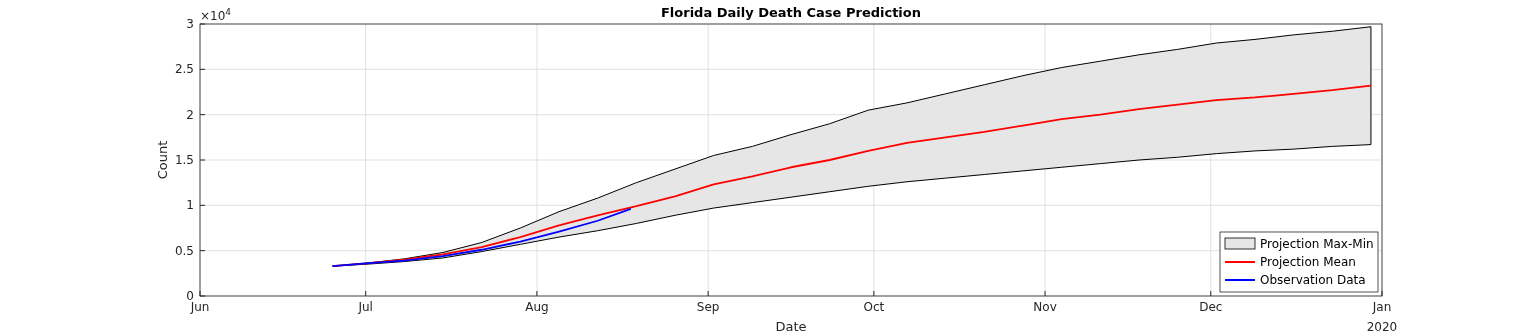 Image resolution: width=1529 pixels, height=336 pixels. I want to click on text: 2020, so click(1382, 327).